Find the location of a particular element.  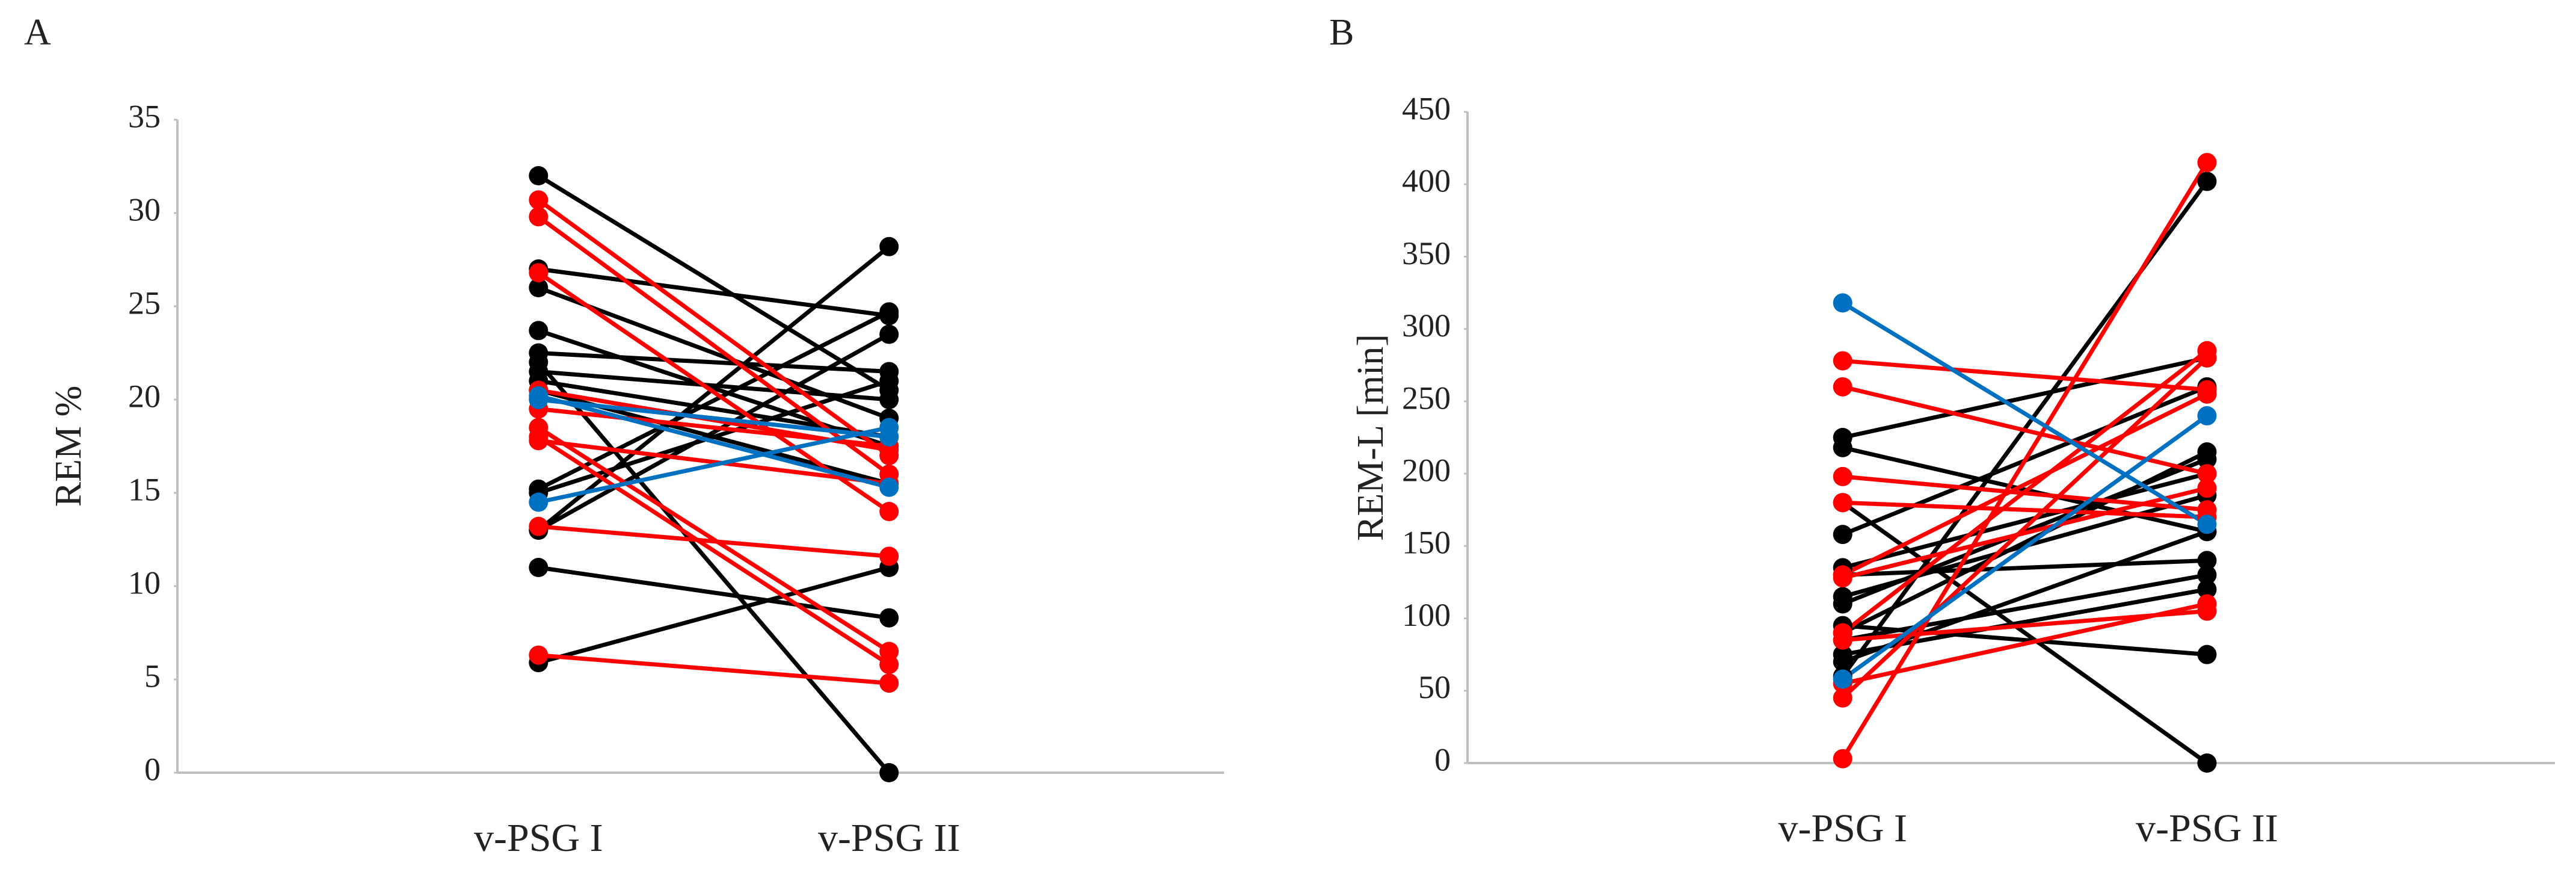

y-tick-label: 20 is located at coordinates (144, 396).